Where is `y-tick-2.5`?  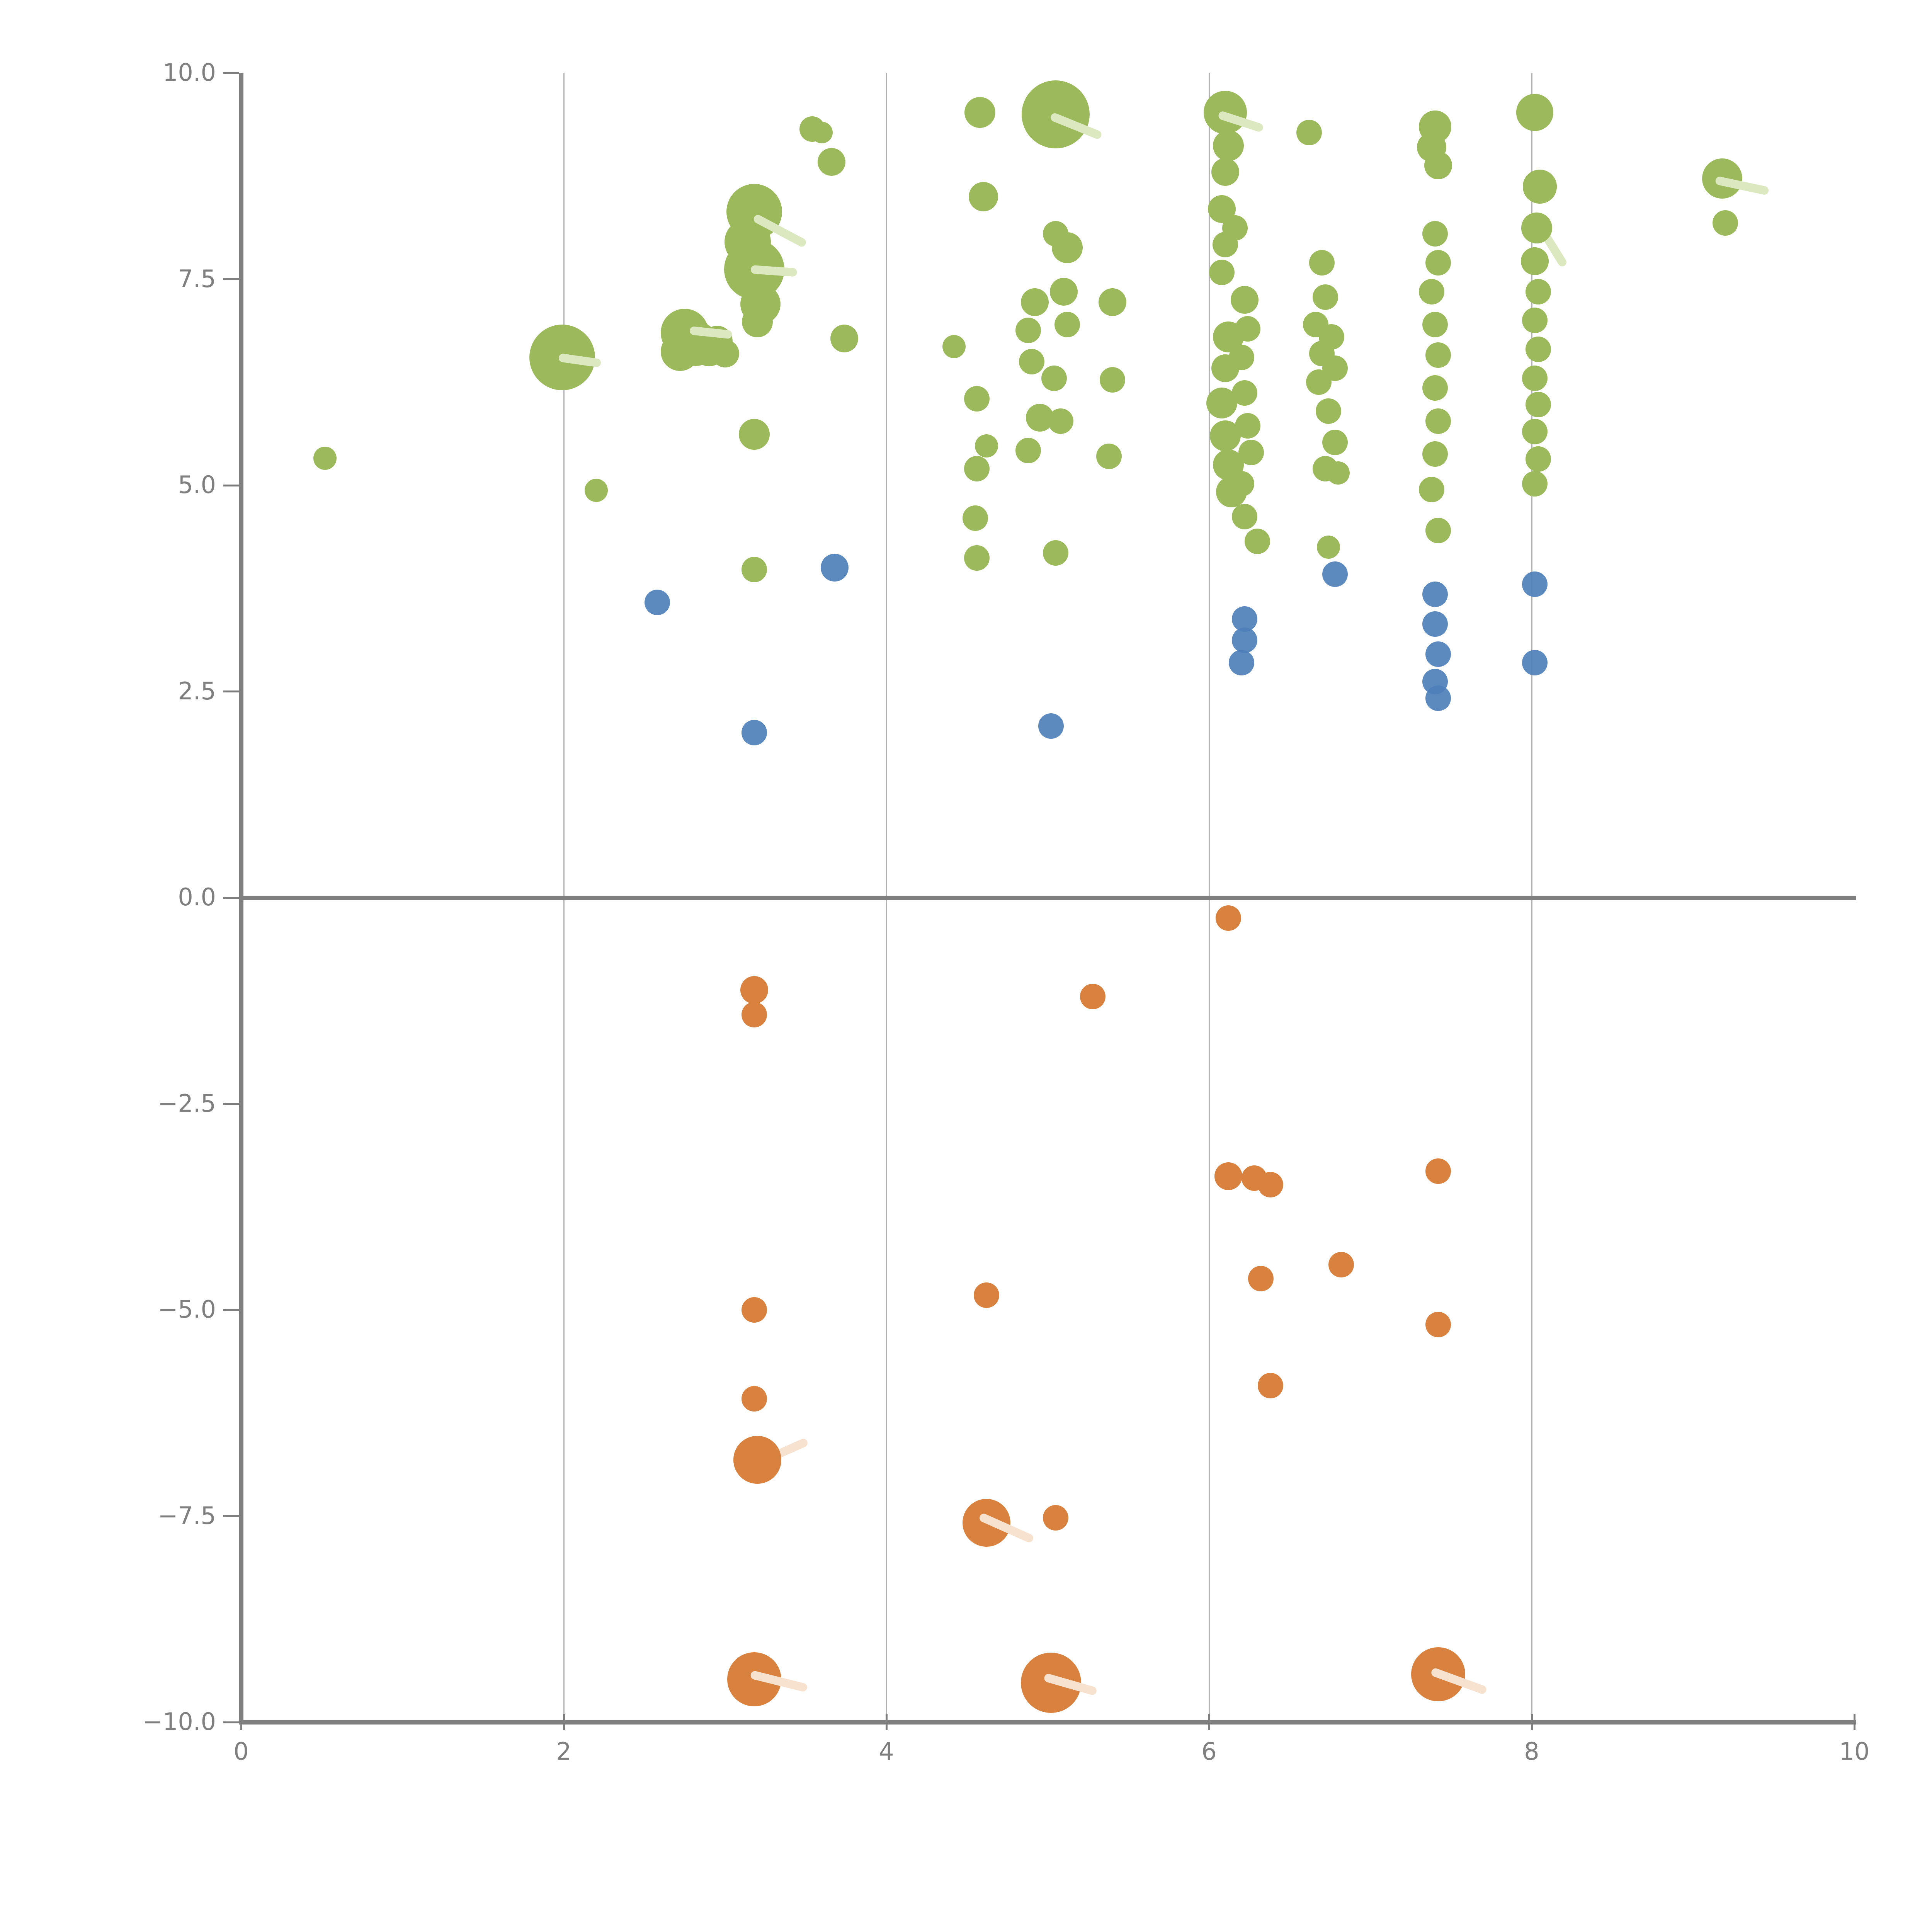
y-tick-2.5 is located at coordinates (231, 691).